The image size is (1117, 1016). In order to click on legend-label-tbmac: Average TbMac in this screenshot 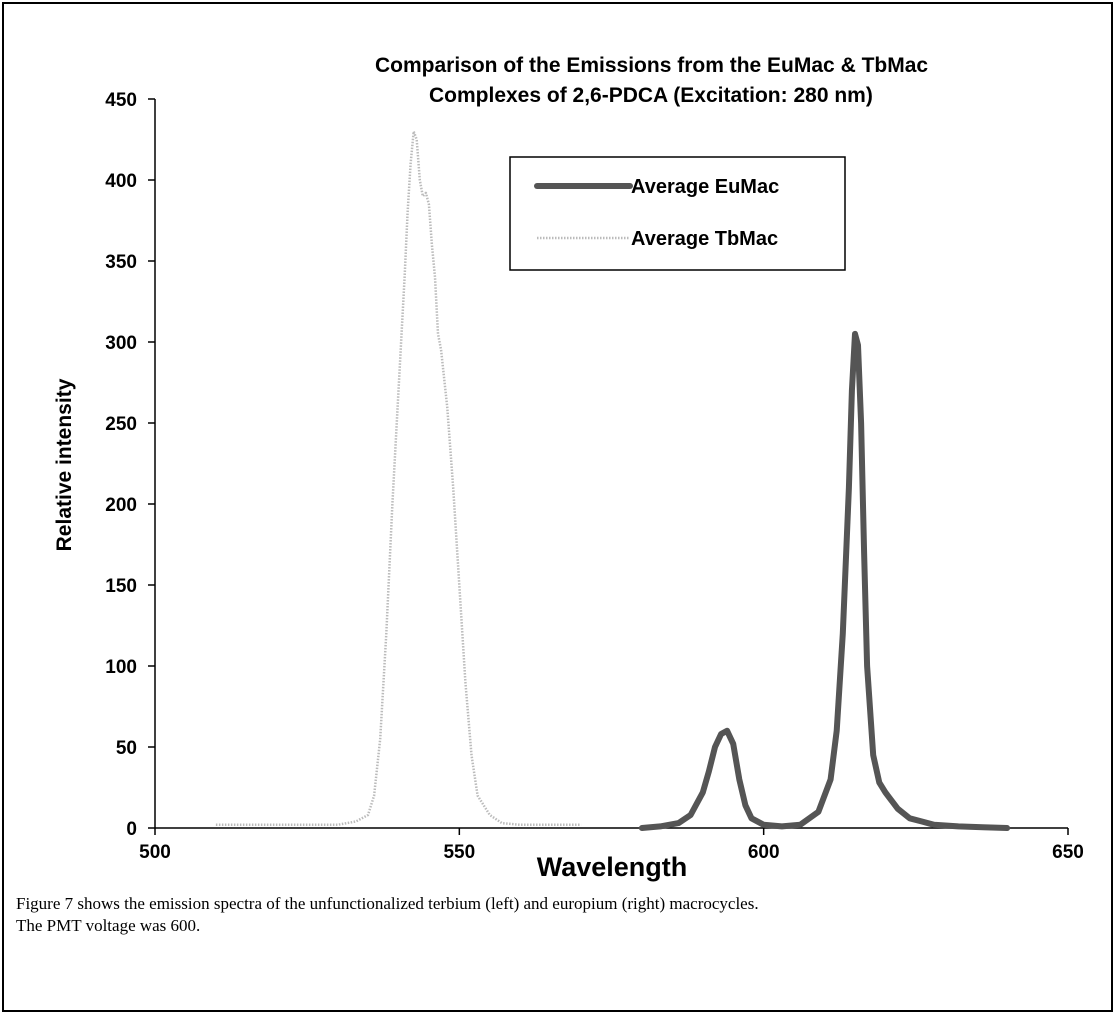, I will do `click(704, 239)`.